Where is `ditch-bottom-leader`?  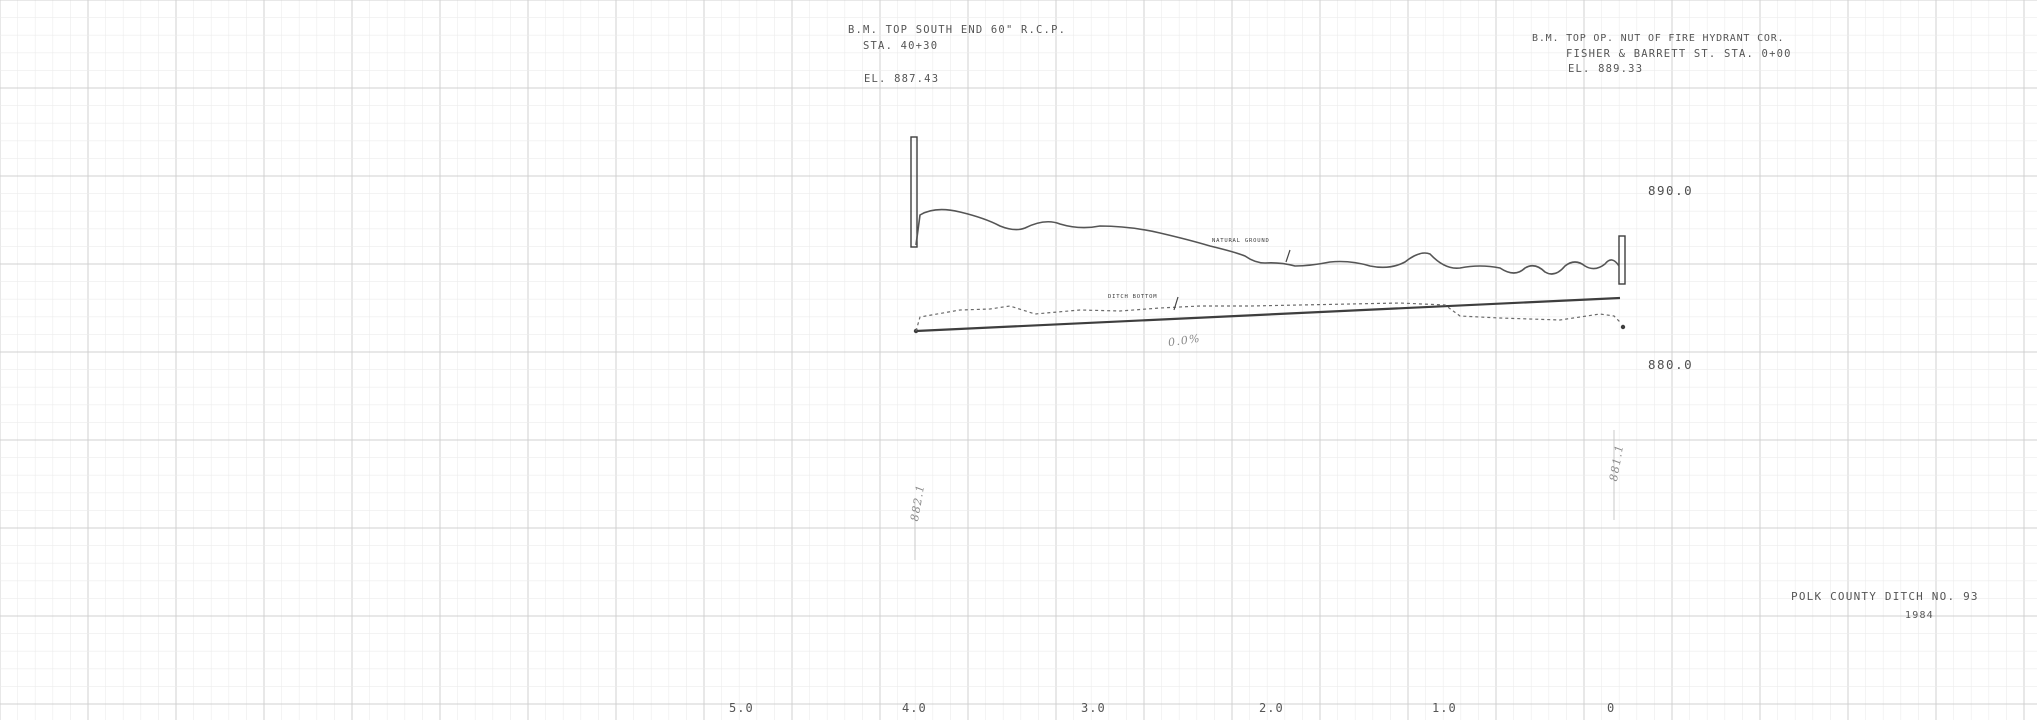
ditch-bottom-leader is located at coordinates (1176, 303).